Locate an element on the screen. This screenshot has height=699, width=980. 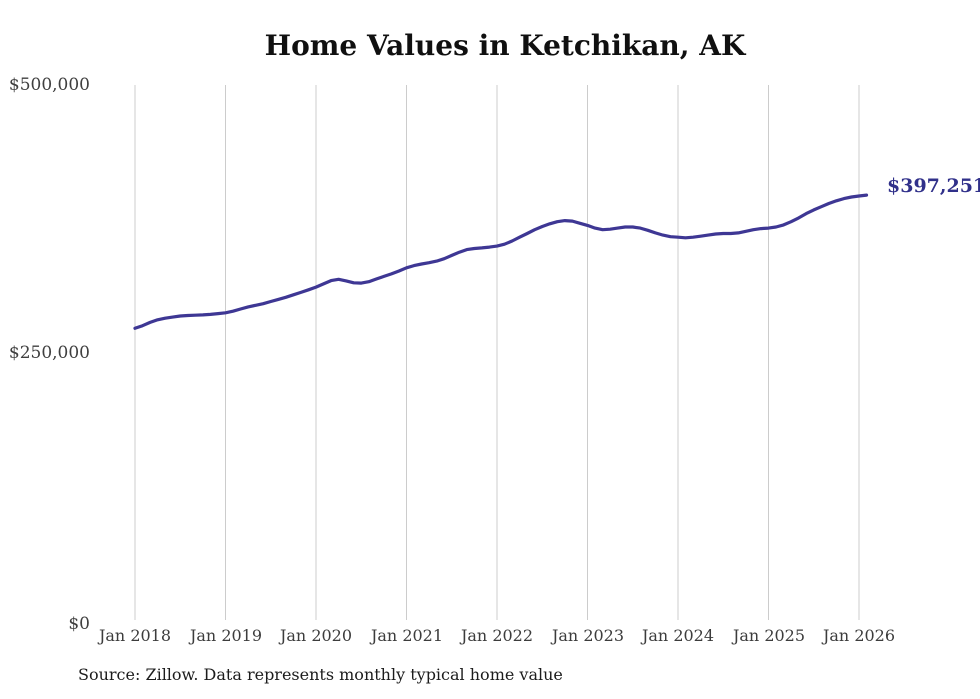
y-tick-label-250k: $250,000 is located at coordinates (49, 353).